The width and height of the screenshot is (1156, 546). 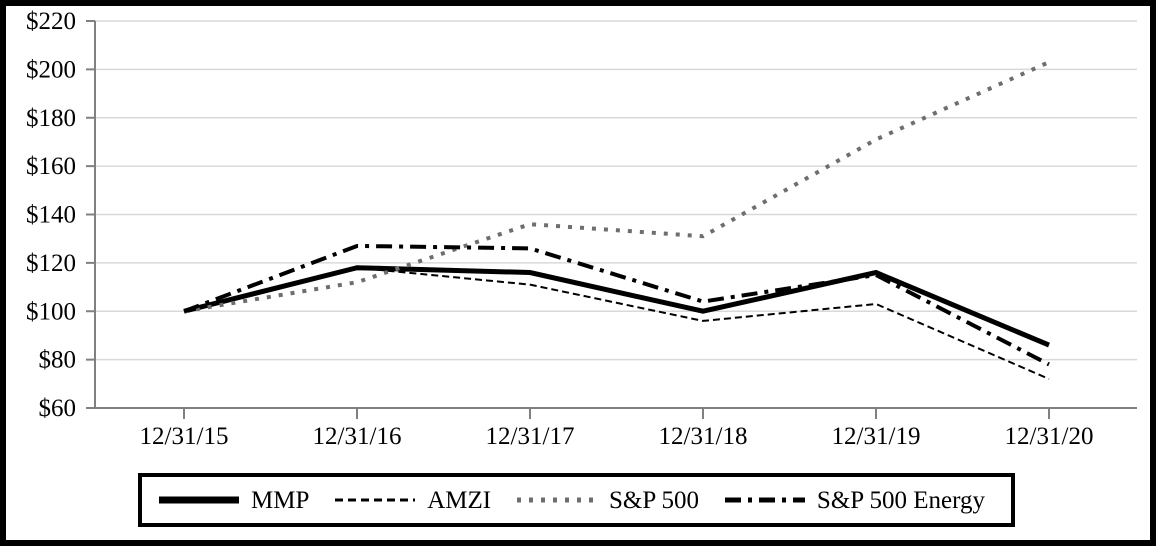 I want to click on legend-item-mmp: MMP, so click(x=233, y=500).